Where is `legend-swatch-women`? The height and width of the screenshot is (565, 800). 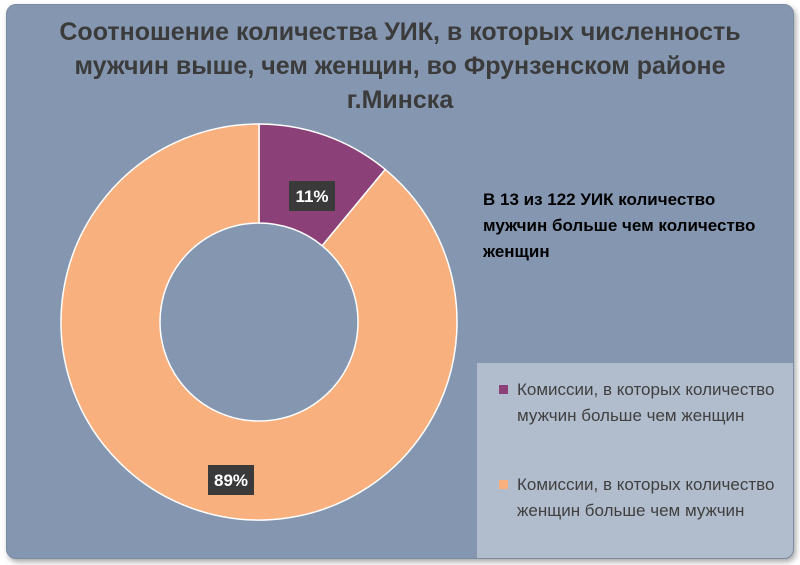
legend-swatch-women is located at coordinates (503, 484).